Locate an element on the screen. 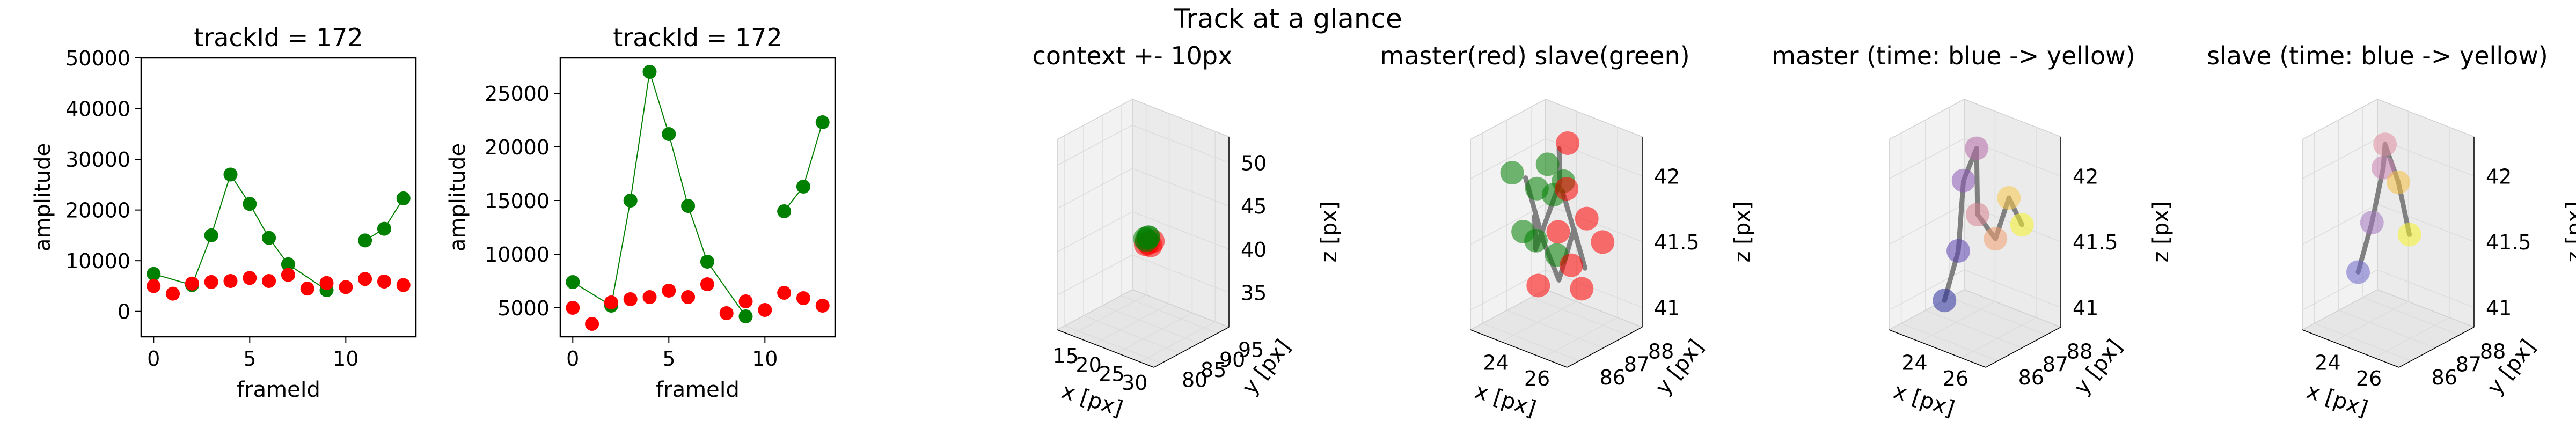 Image resolution: width=2576 pixels, height=429 pixels. y-tick-label: 0 is located at coordinates (124, 312).